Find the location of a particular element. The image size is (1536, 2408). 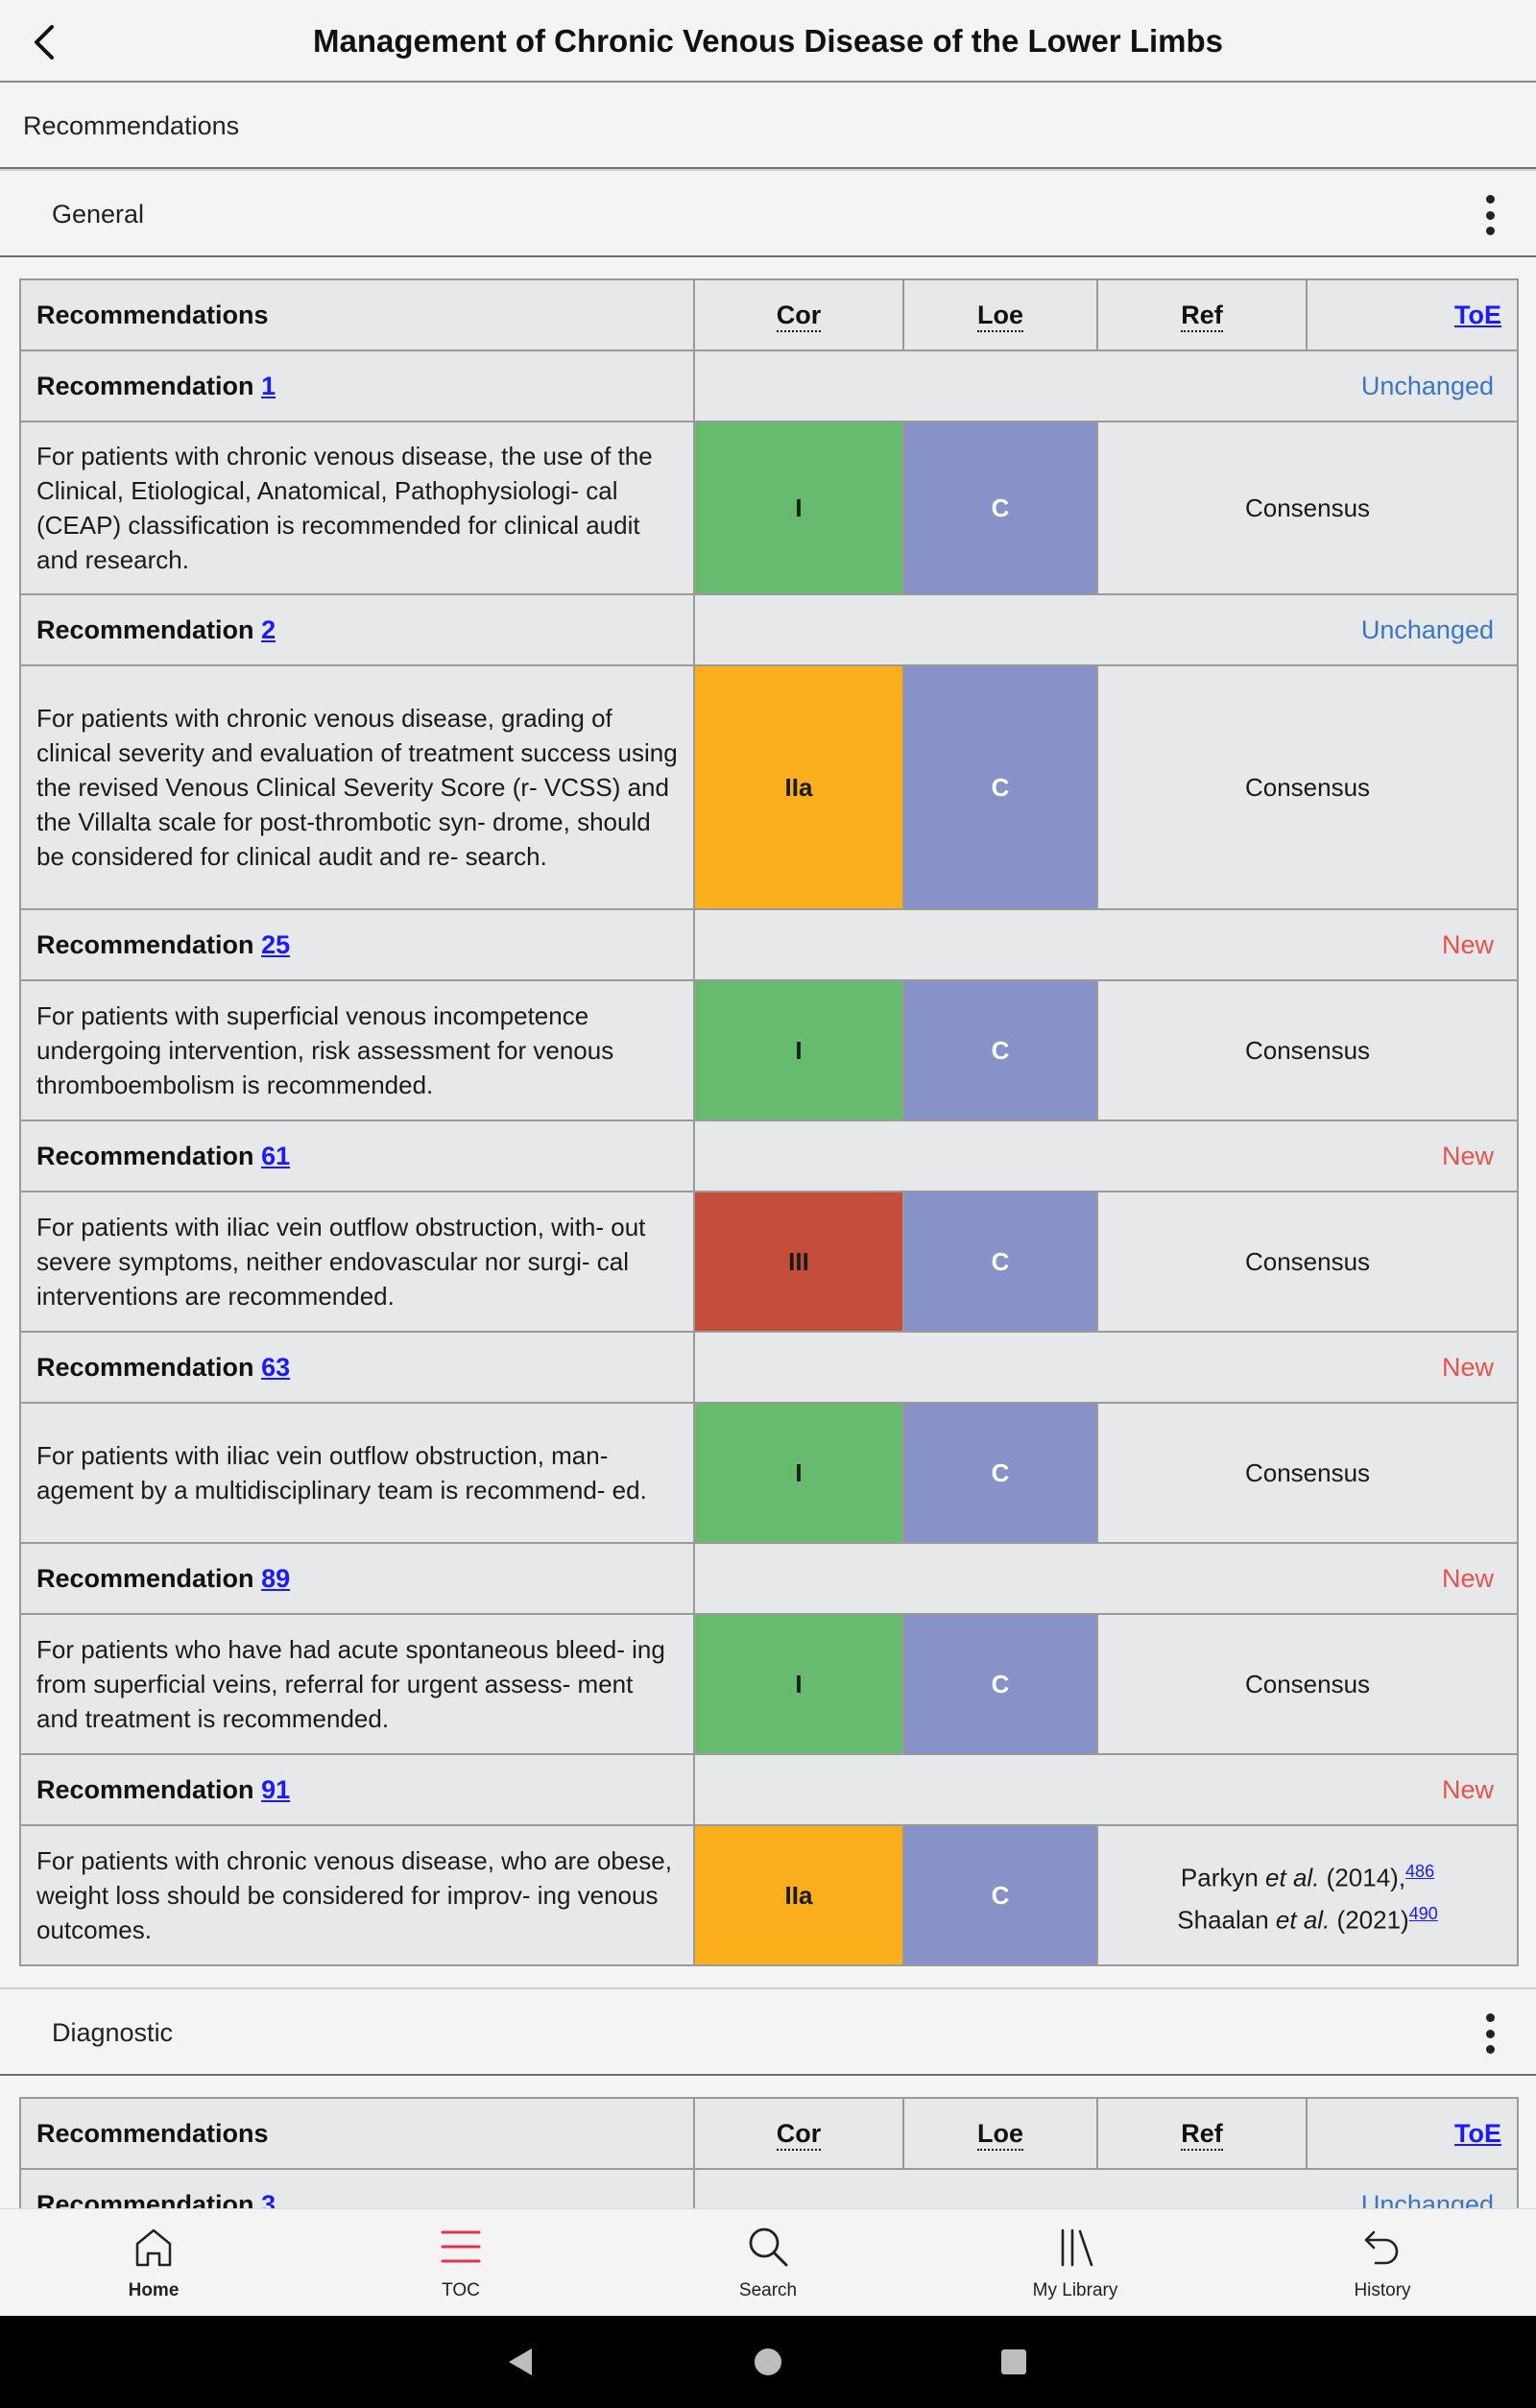

toc-icon is located at coordinates (461, 2246).